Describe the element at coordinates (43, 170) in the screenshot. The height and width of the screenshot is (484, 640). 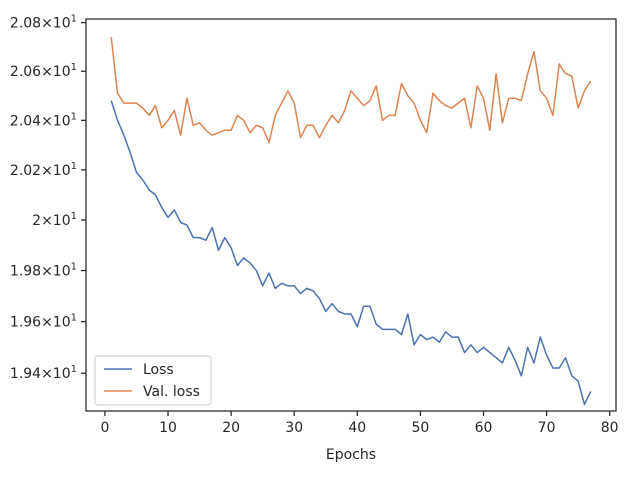
I see `y-tick-label: 2.02×10¹` at that location.